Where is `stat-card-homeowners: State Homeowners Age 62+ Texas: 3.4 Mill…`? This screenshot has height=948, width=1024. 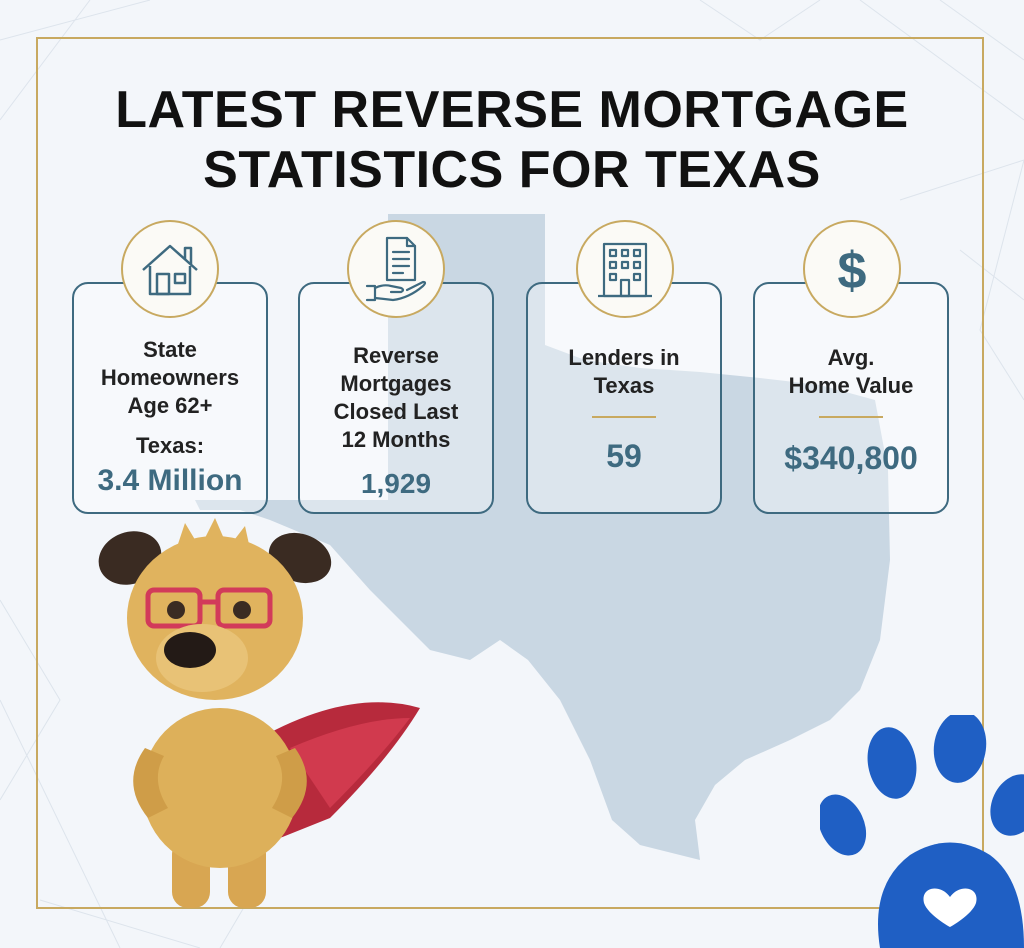
stat-card-homeowners: State Homeowners Age 62+ Texas: 3.4 Mill… is located at coordinates (170, 398).